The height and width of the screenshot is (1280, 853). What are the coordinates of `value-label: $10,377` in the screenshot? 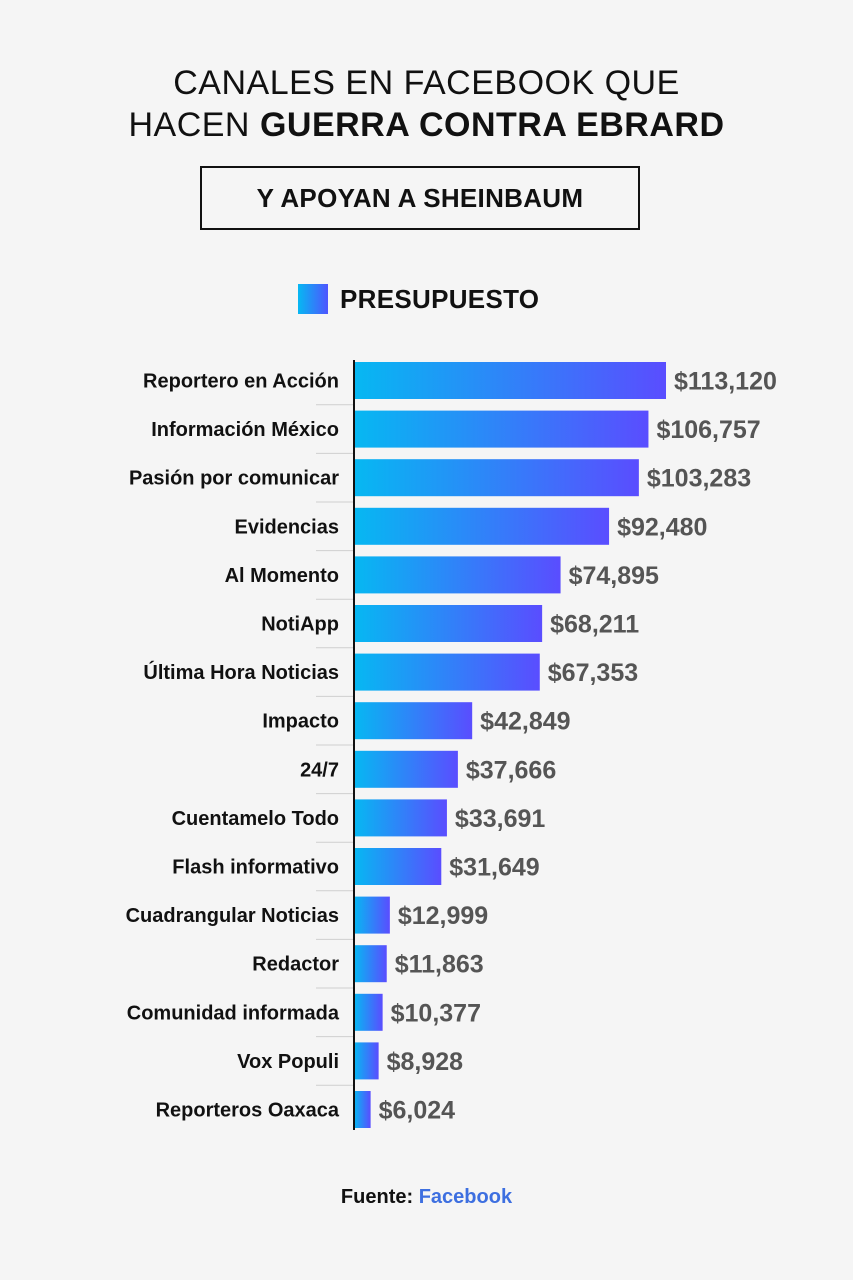 It's located at (436, 1013).